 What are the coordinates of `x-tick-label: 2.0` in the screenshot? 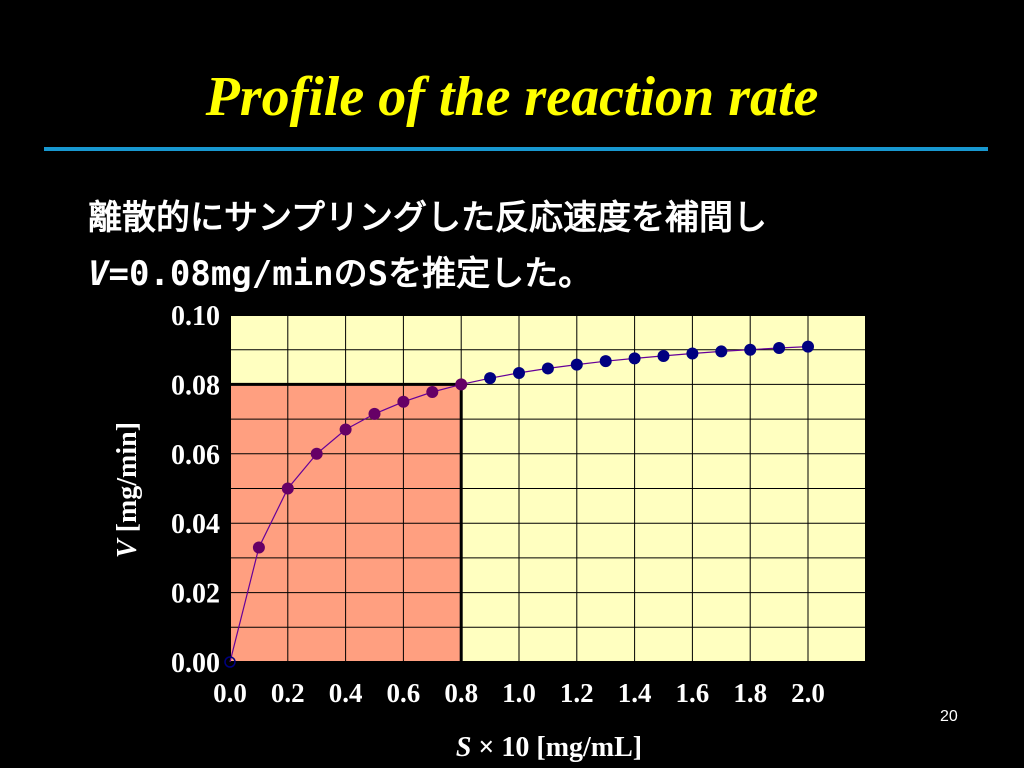 It's located at (808, 693).